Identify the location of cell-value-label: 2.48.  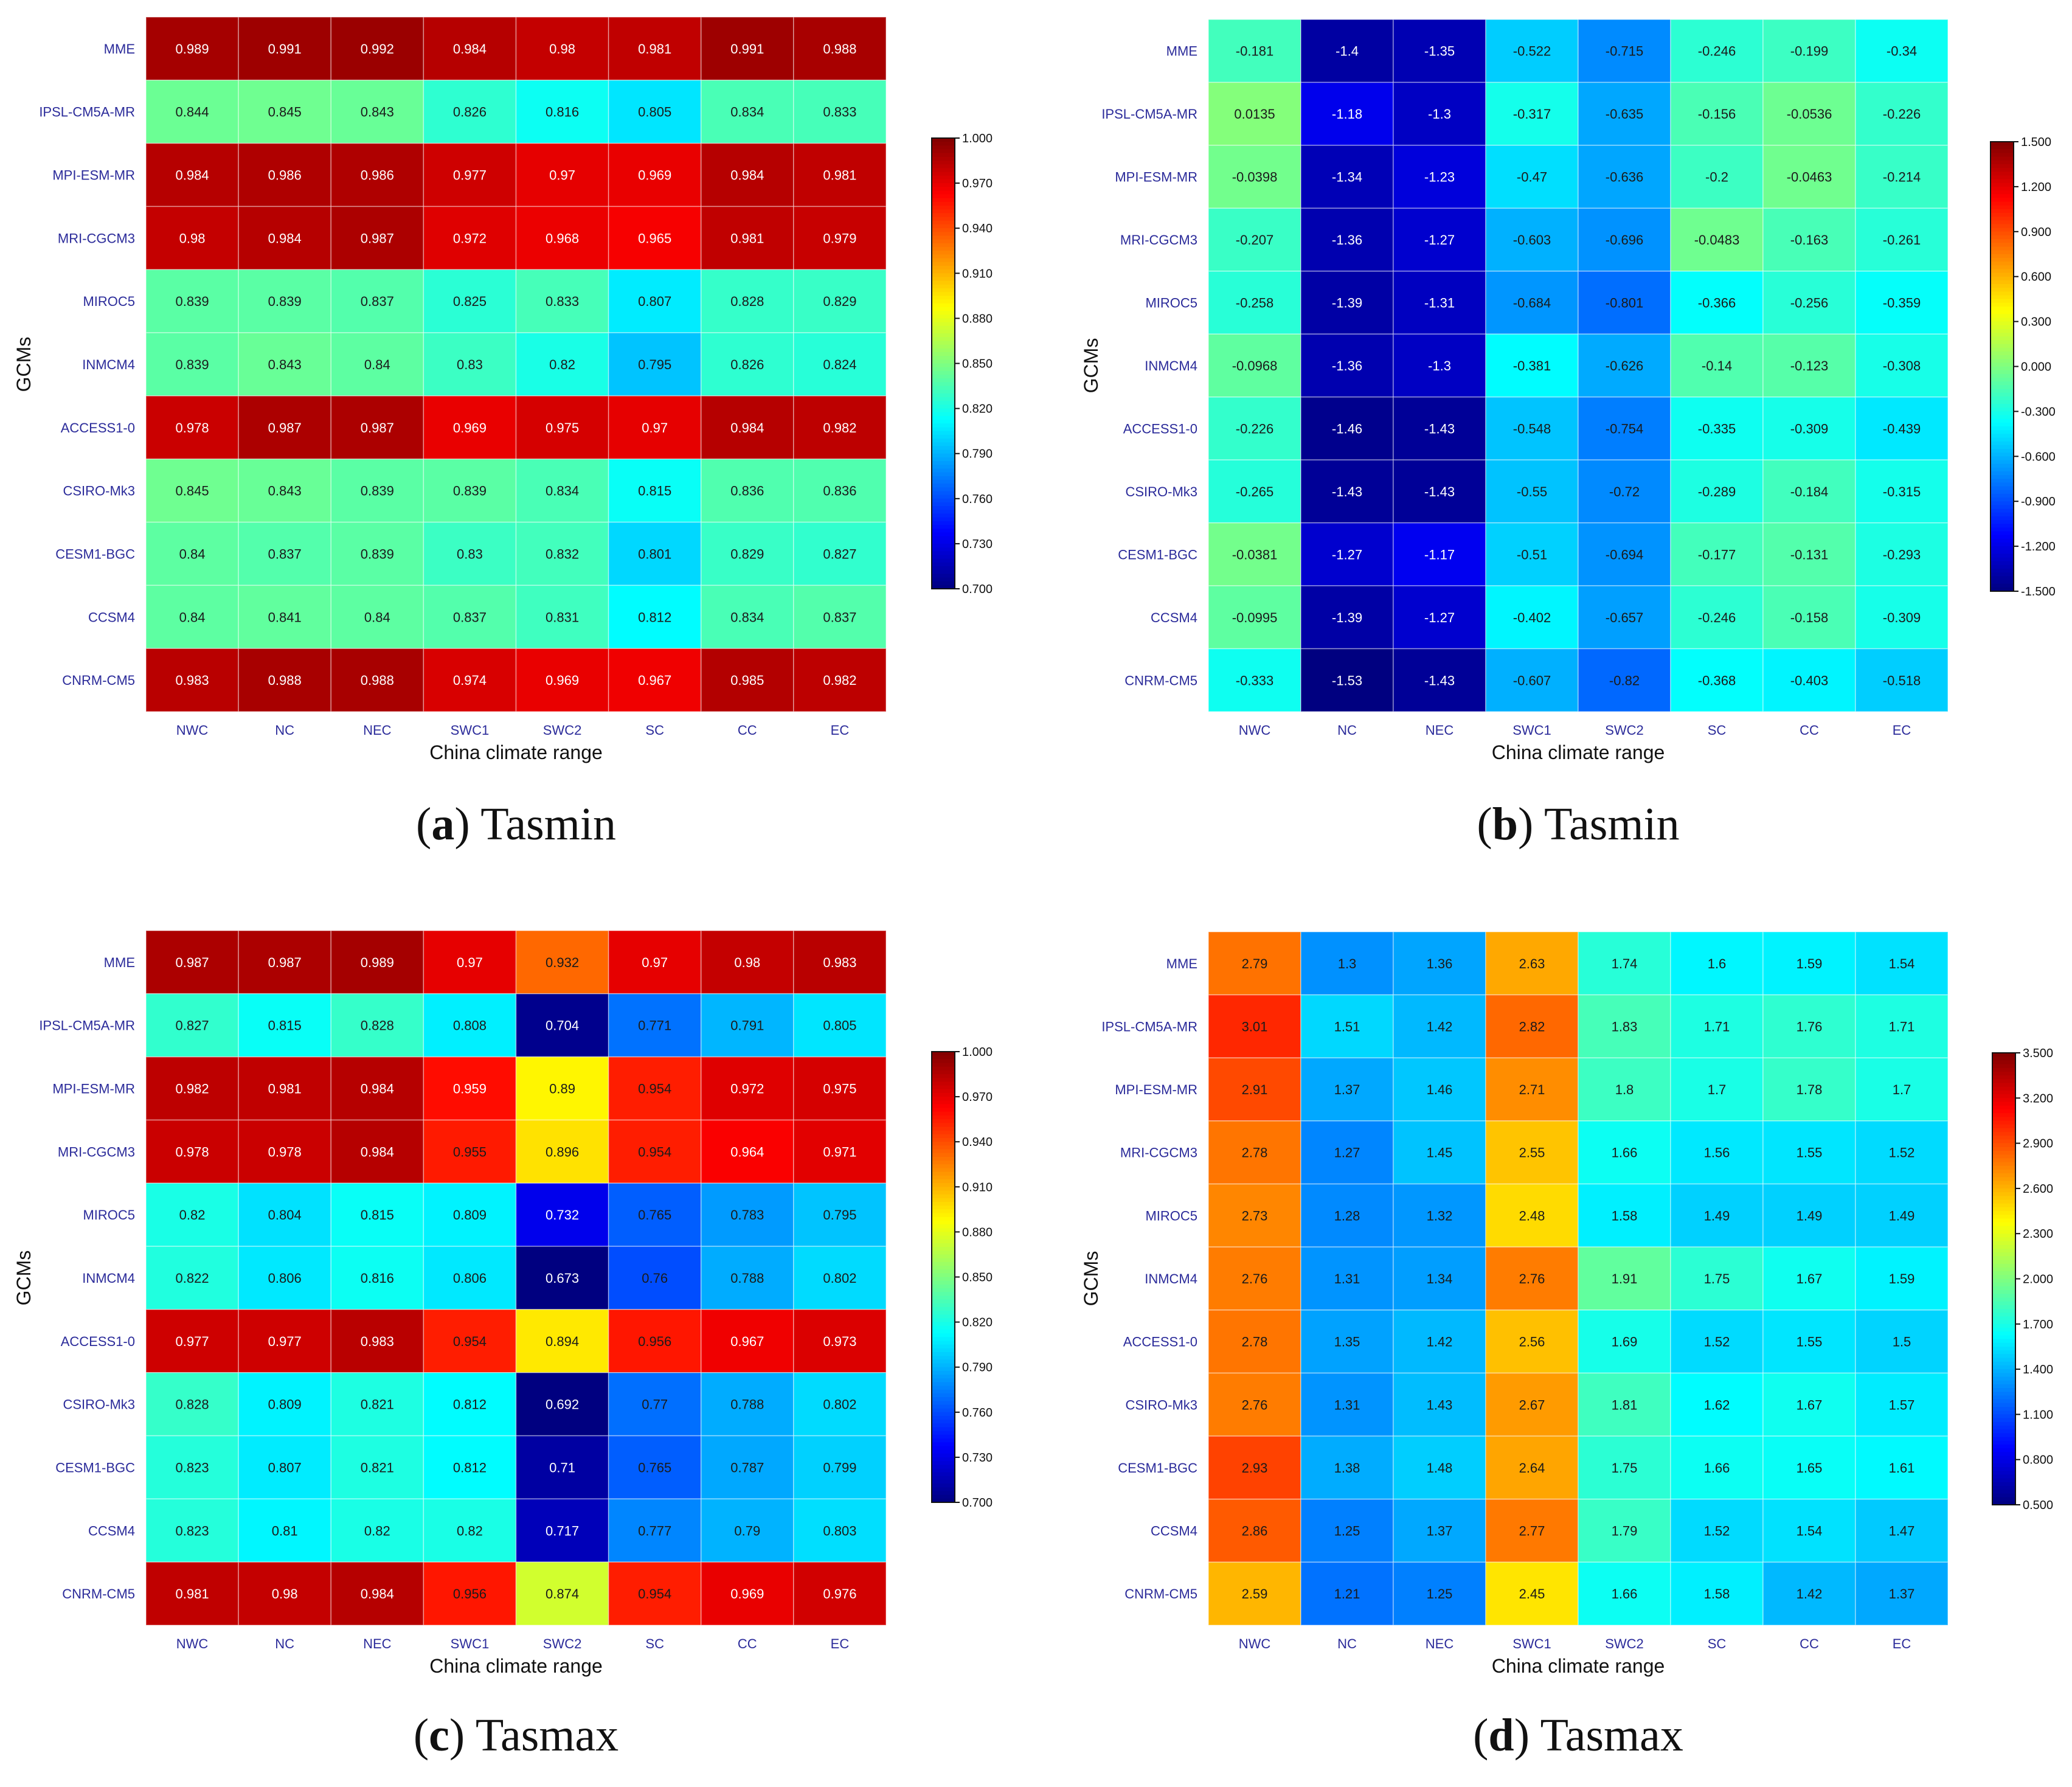
(1532, 1215).